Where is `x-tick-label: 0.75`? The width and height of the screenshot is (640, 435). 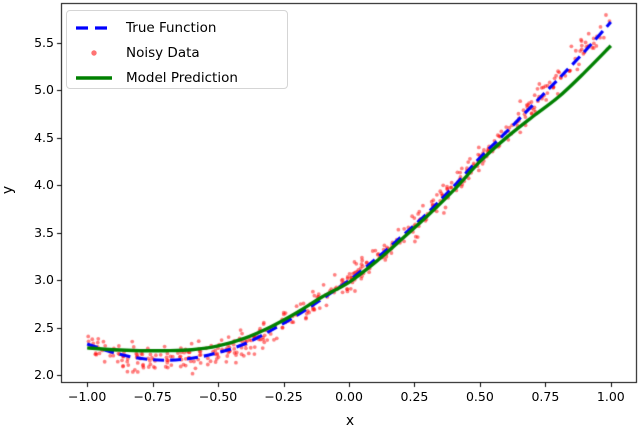 x-tick-label: 0.75 is located at coordinates (545, 396).